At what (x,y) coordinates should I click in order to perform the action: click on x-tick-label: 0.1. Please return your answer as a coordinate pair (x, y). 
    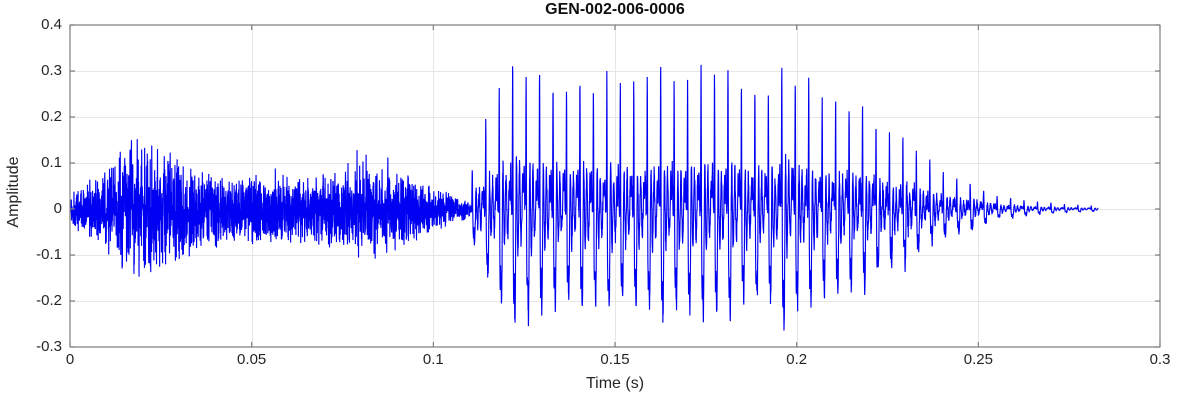
    Looking at the image, I should click on (433, 359).